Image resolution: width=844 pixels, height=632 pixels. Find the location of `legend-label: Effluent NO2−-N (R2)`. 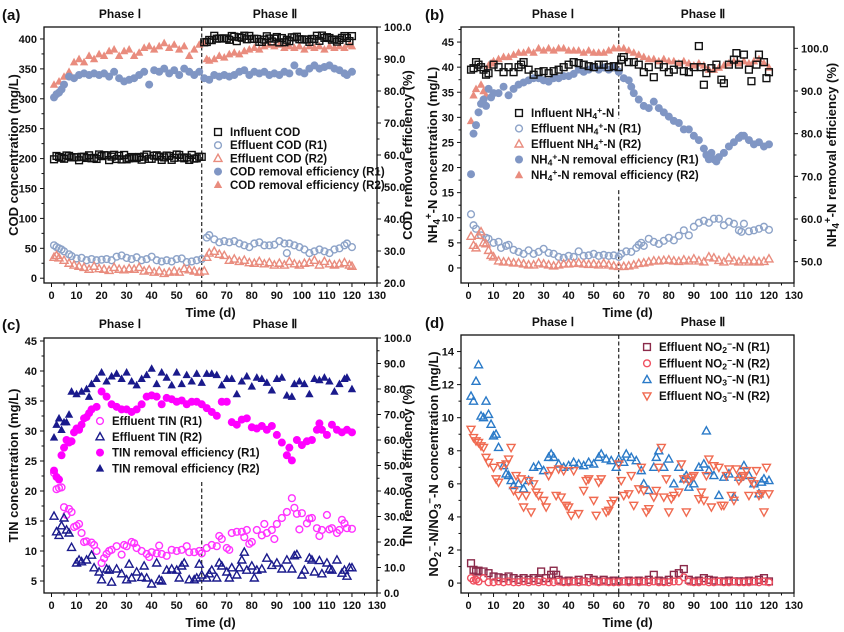

legend-label: Effluent NO2−-N (R2) is located at coordinates (714, 363).